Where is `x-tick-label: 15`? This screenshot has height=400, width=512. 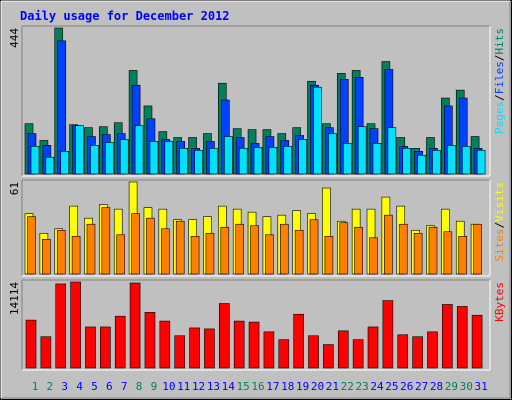
x-tick-label: 15 is located at coordinates (243, 386).